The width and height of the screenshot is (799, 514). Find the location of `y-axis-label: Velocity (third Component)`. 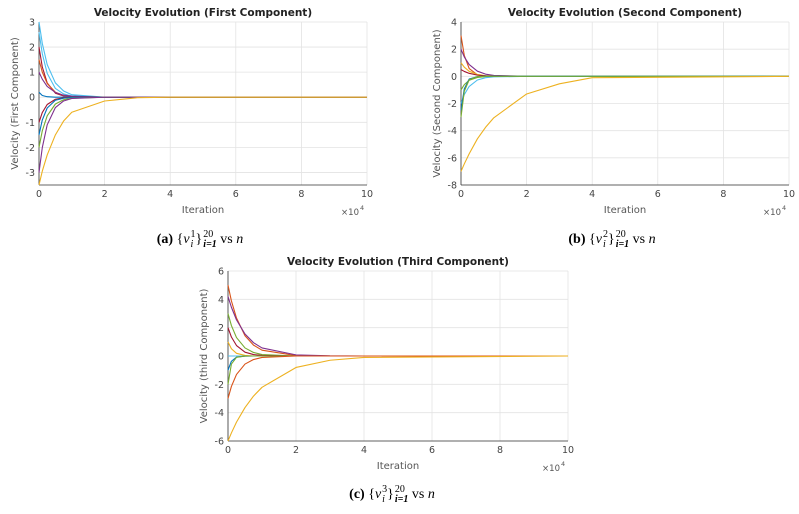

y-axis-label: Velocity (third Component) is located at coordinates (204, 356).